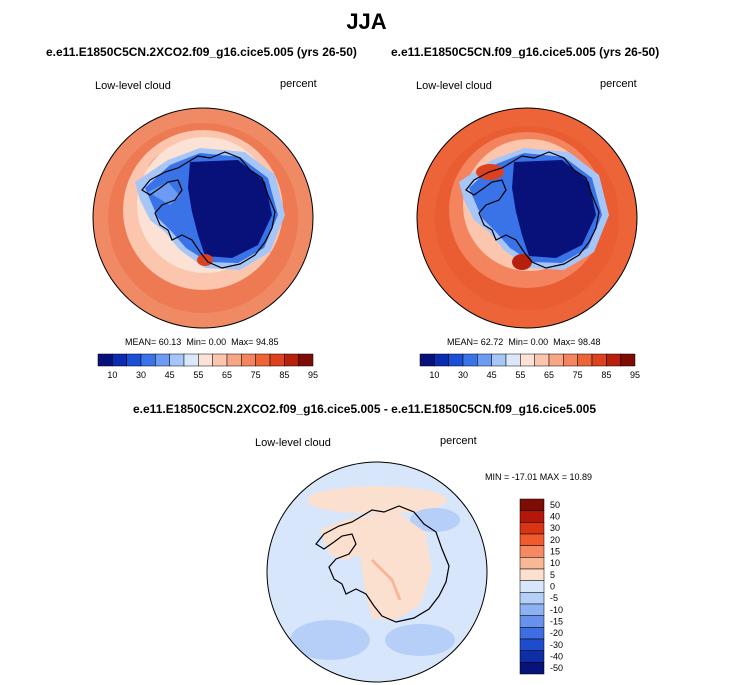 The width and height of the screenshot is (733, 685). What do you see at coordinates (133, 86) in the screenshot?
I see `panel1-variable: Low-level cloud` at bounding box center [133, 86].